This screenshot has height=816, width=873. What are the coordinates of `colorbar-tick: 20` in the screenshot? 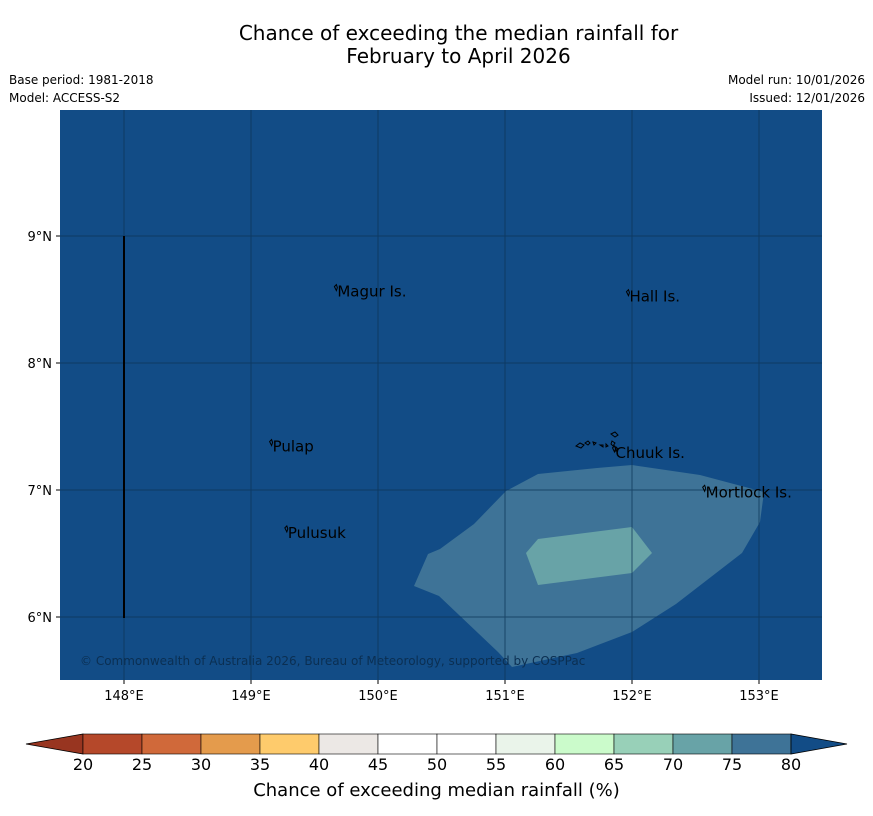 It's located at (83, 764).